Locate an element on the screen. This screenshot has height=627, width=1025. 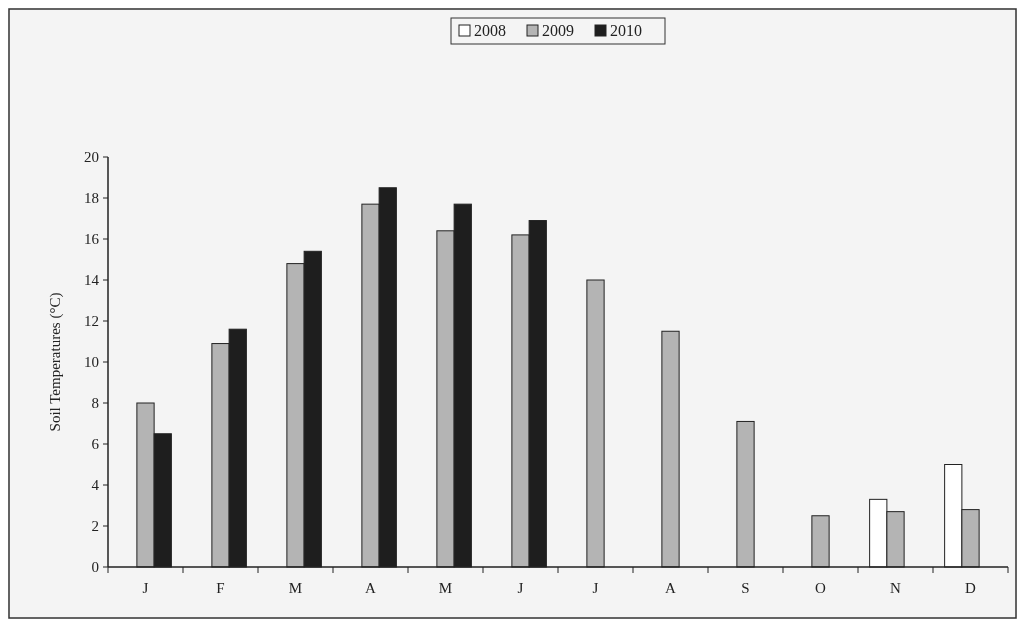
y-tick-label: 14 is located at coordinates (92, 280).